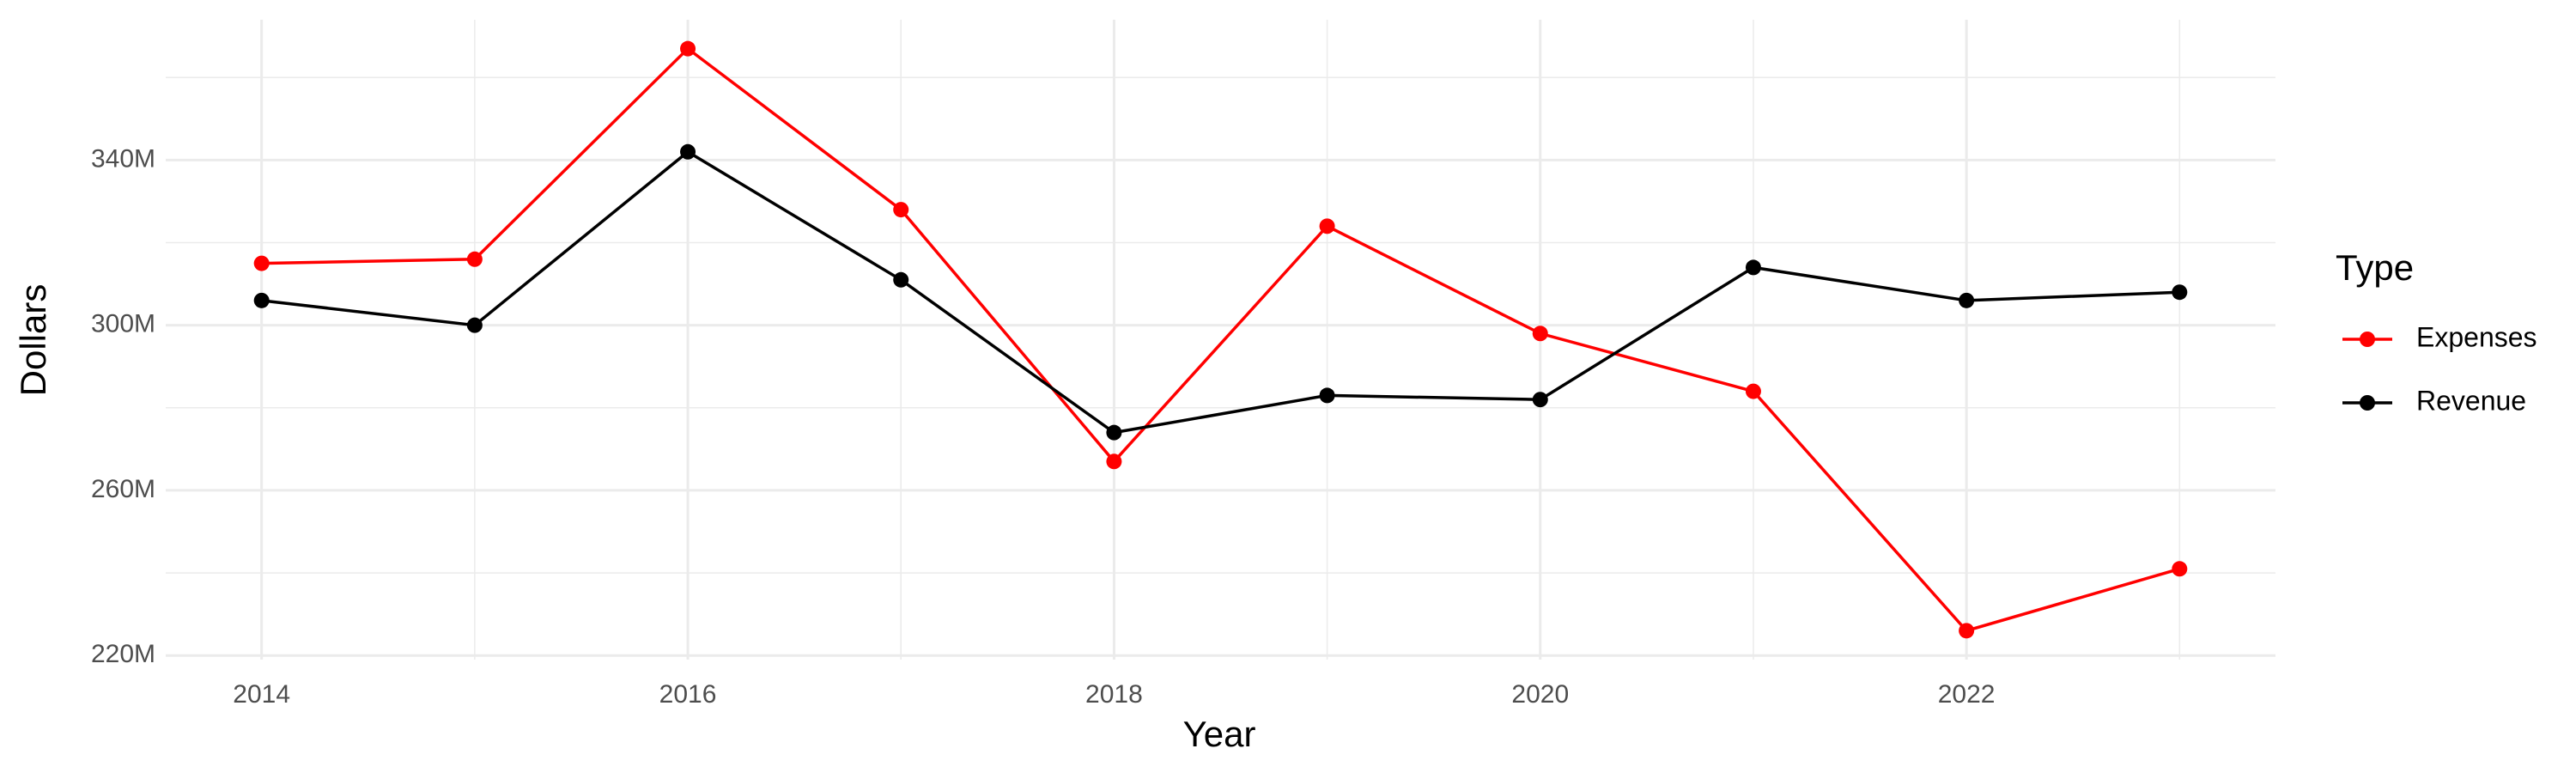  Describe the element at coordinates (123, 654) in the screenshot. I see `y-tick-label: 220M` at that location.